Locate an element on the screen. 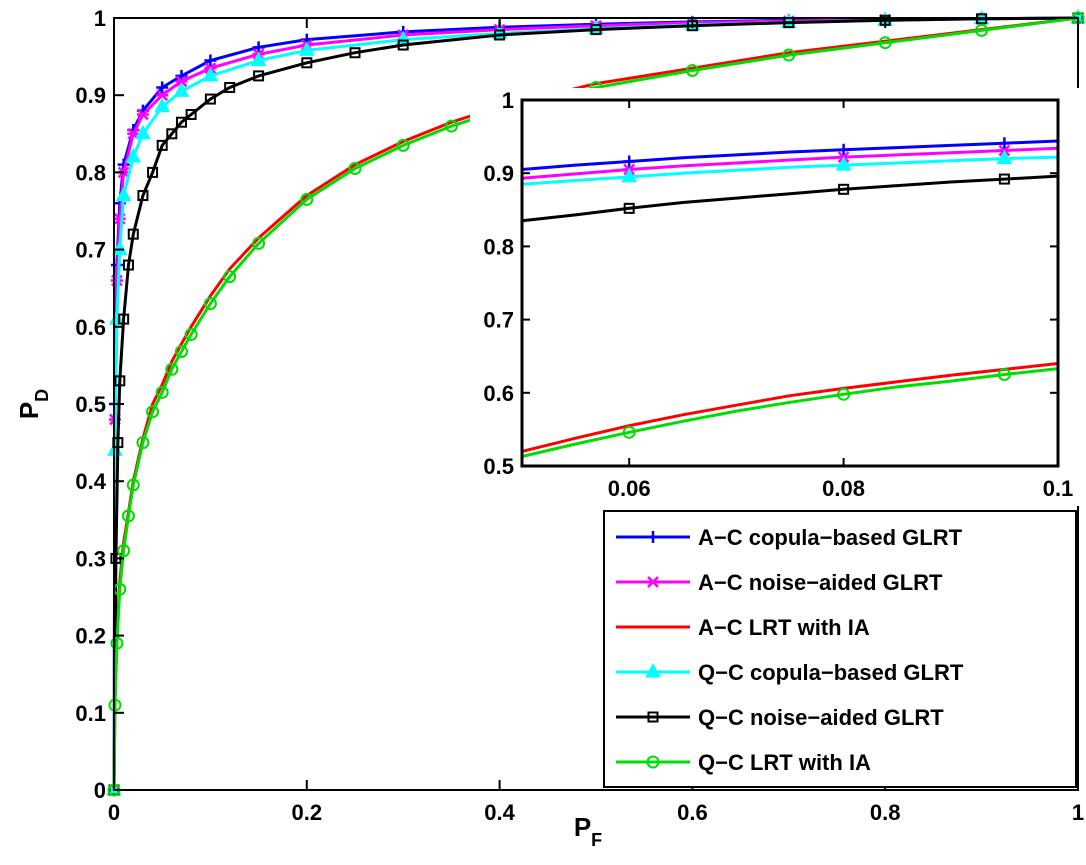 This screenshot has width=1086, height=865. inset-series-line-a-c-lrt-with-ia is located at coordinates (790, 407).